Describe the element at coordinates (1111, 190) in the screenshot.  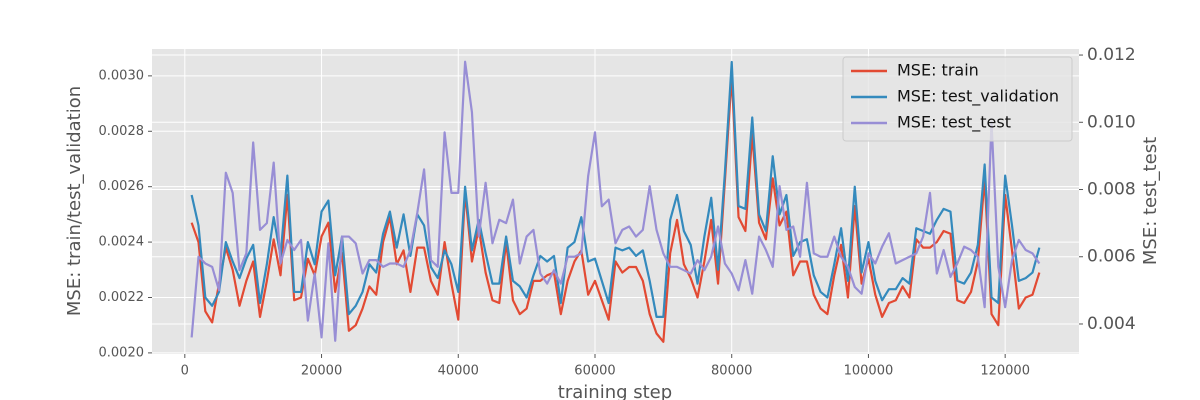
I see `y2-tick-label: 0.008` at that location.